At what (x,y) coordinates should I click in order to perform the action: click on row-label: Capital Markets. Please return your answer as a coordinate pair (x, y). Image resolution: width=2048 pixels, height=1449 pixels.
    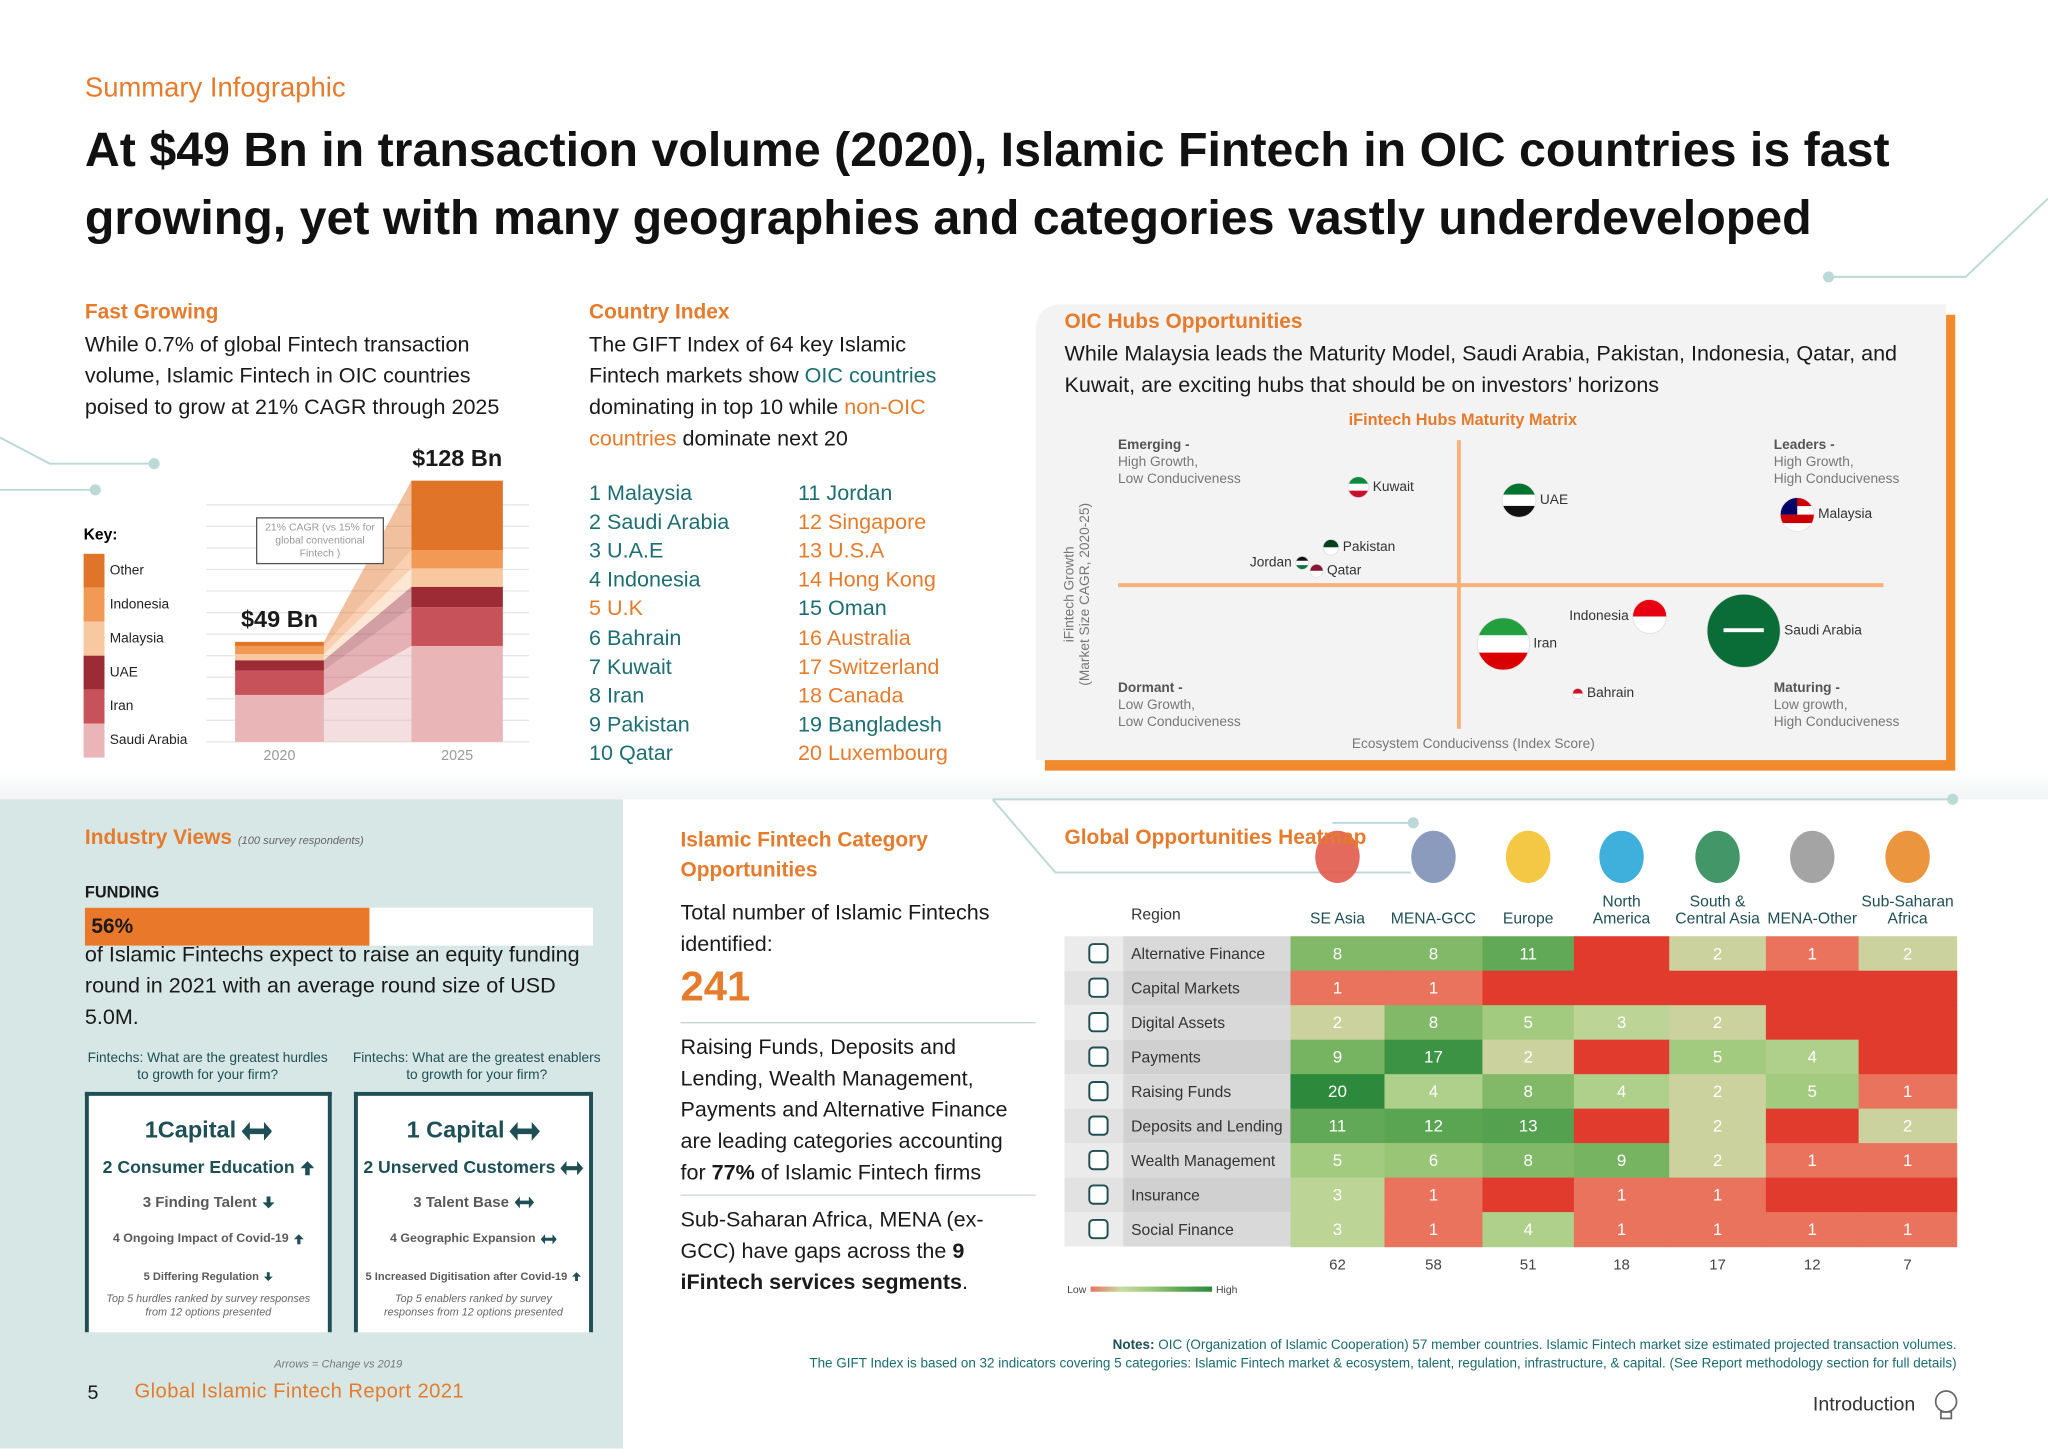
    Looking at the image, I should click on (1185, 988).